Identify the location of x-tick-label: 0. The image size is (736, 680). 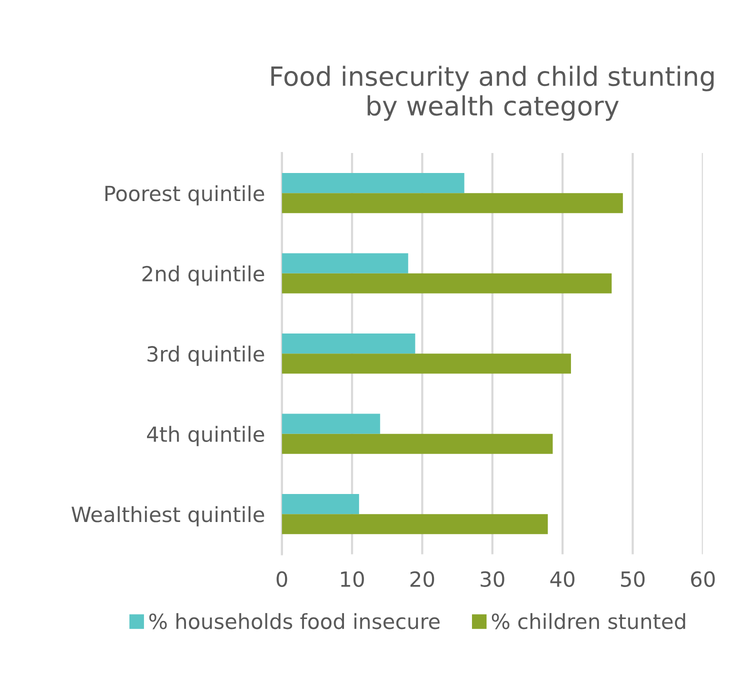
(282, 579).